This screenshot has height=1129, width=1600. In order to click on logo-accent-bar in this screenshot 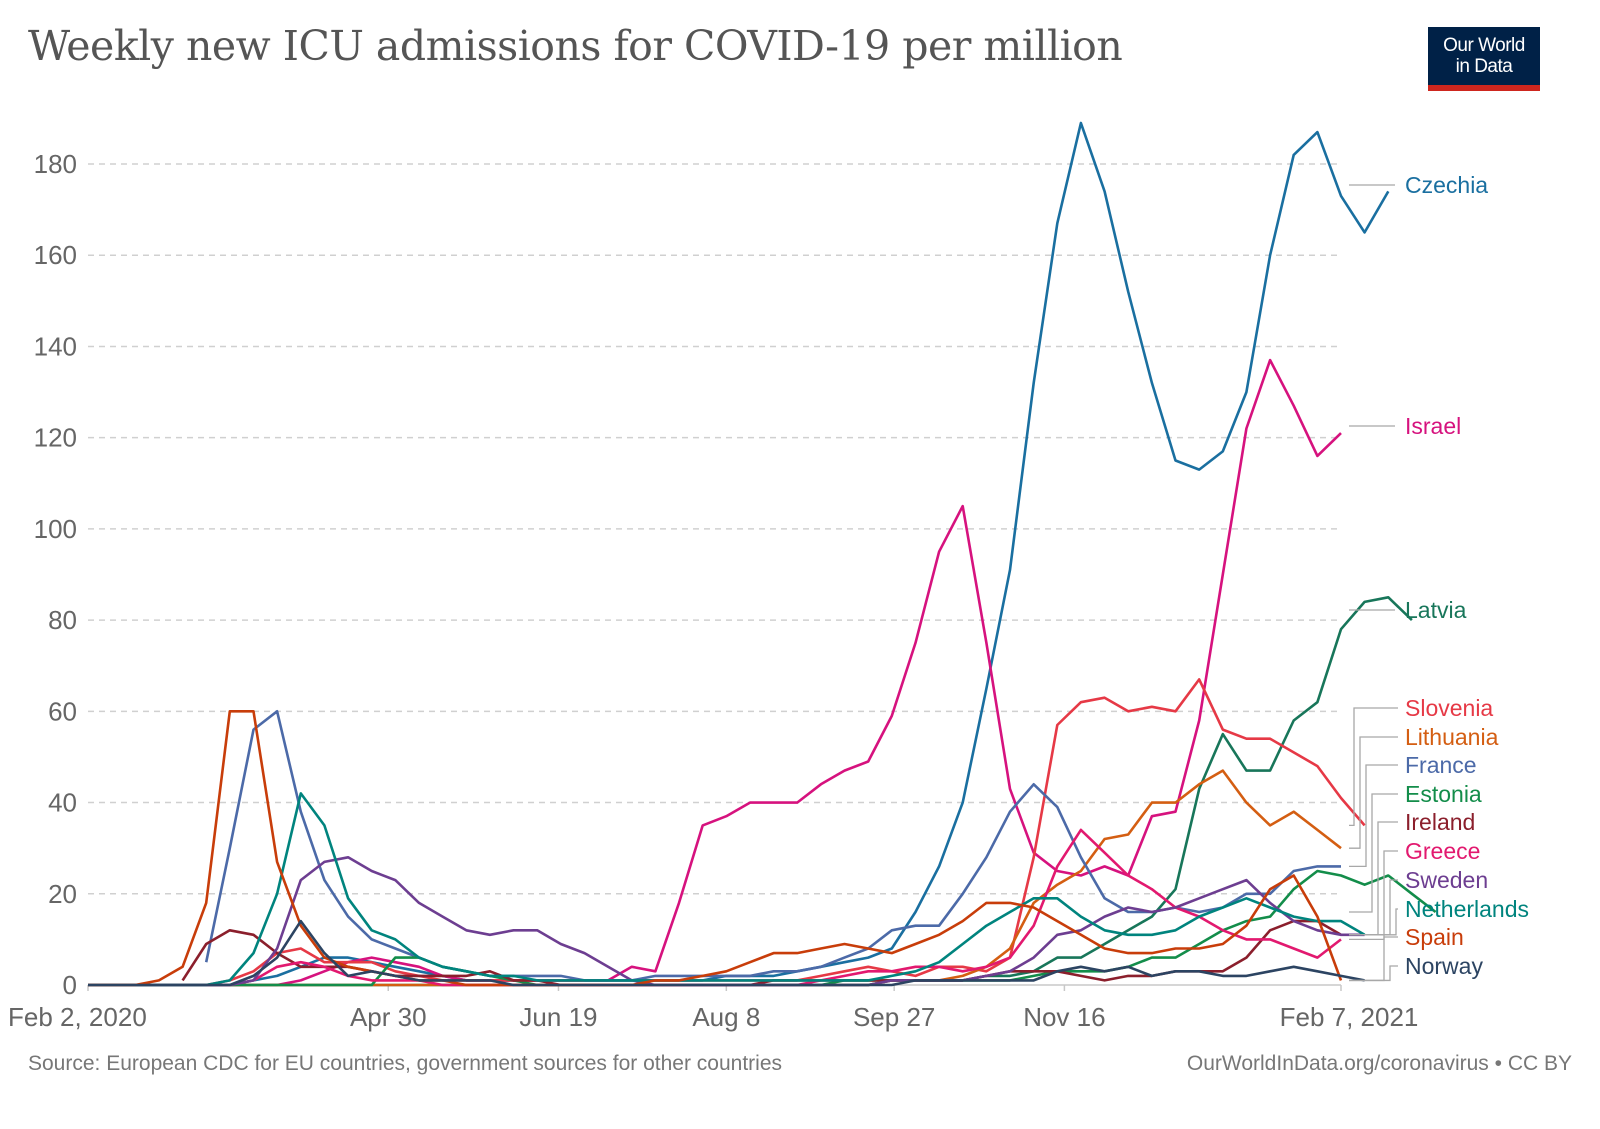, I will do `click(1484, 88)`.